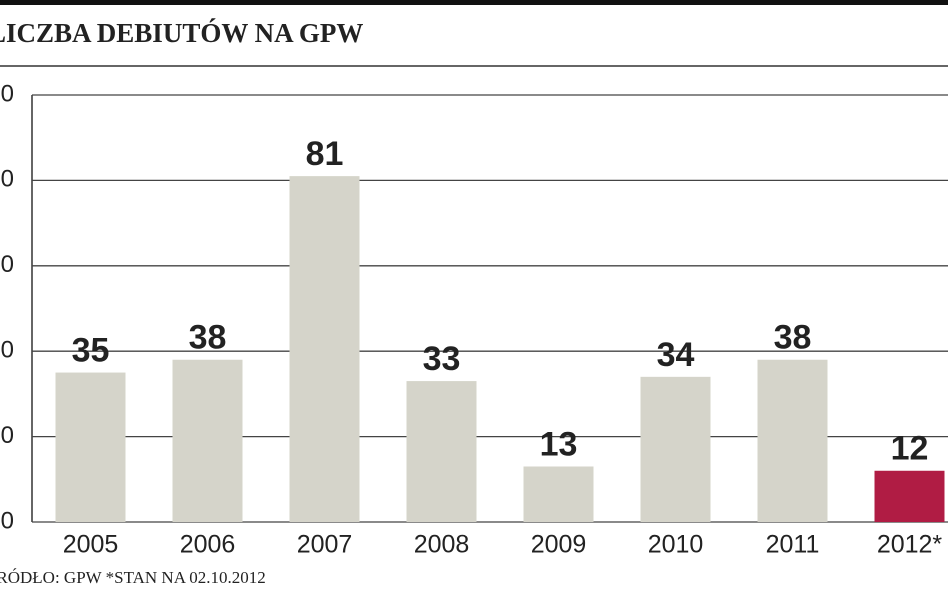 This screenshot has height=593, width=948. I want to click on x-tick-label: 2008, so click(442, 545).